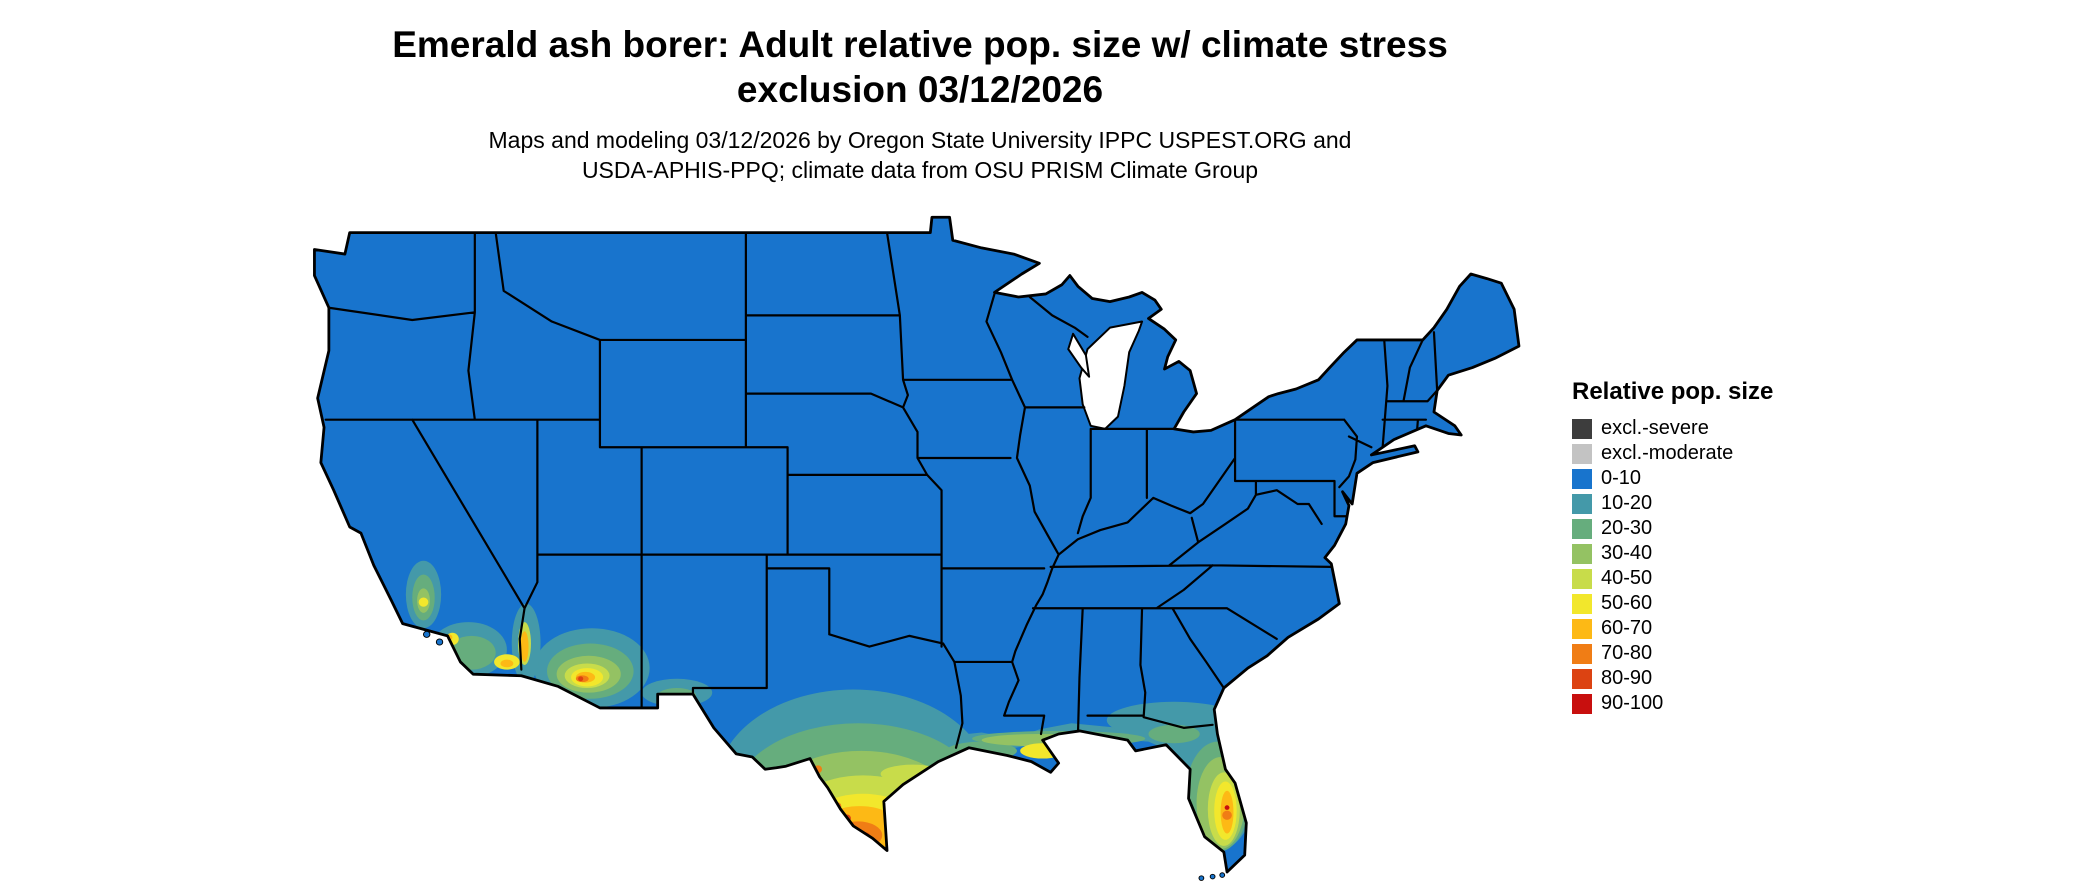 This screenshot has height=892, width=2100. What do you see at coordinates (1722, 653) in the screenshot?
I see `legend-item-70-80: 70-80` at bounding box center [1722, 653].